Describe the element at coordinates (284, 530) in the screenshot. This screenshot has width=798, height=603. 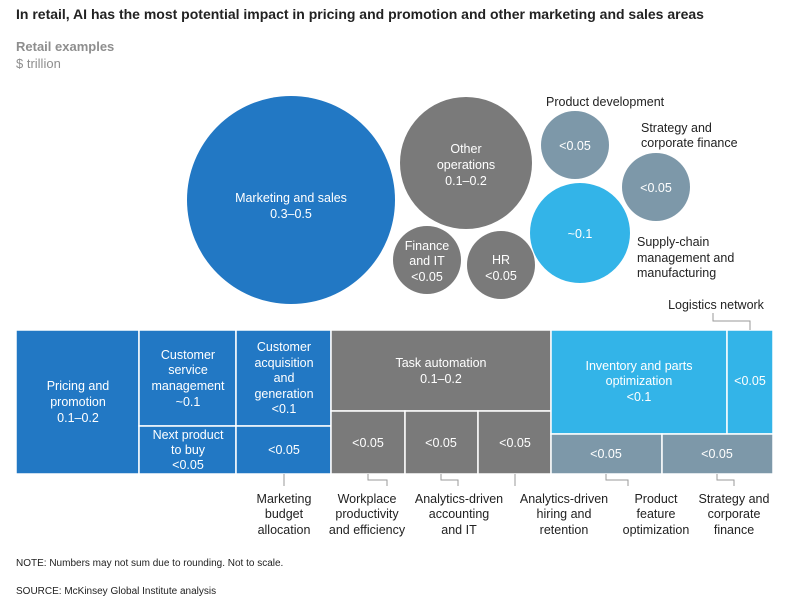
I see `callout-label: allocation` at that location.